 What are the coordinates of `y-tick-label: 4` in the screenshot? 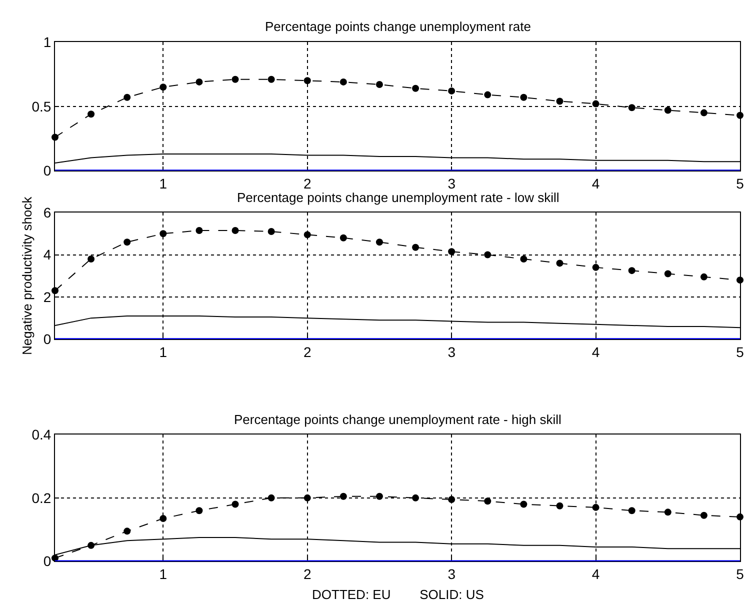 It's located at (47, 254).